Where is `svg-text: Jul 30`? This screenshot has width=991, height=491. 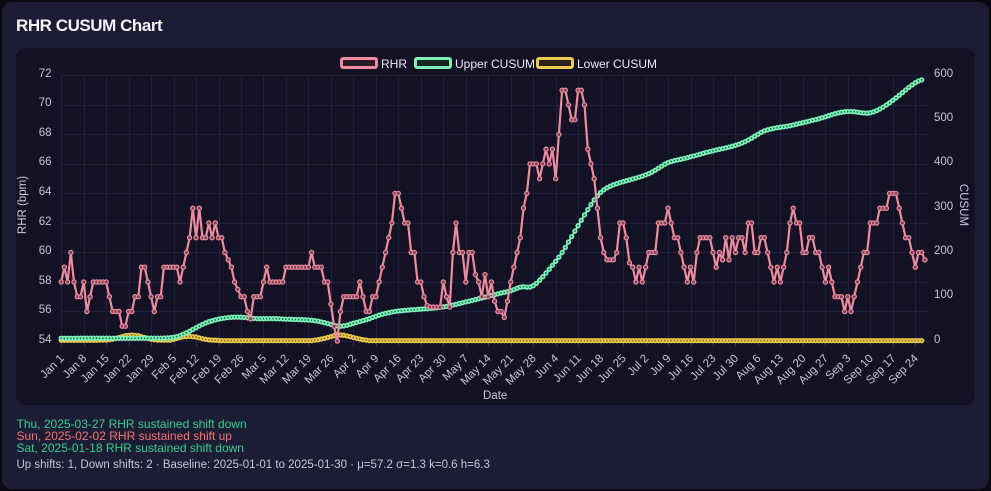
svg-text: Jul 30 is located at coordinates (726, 368).